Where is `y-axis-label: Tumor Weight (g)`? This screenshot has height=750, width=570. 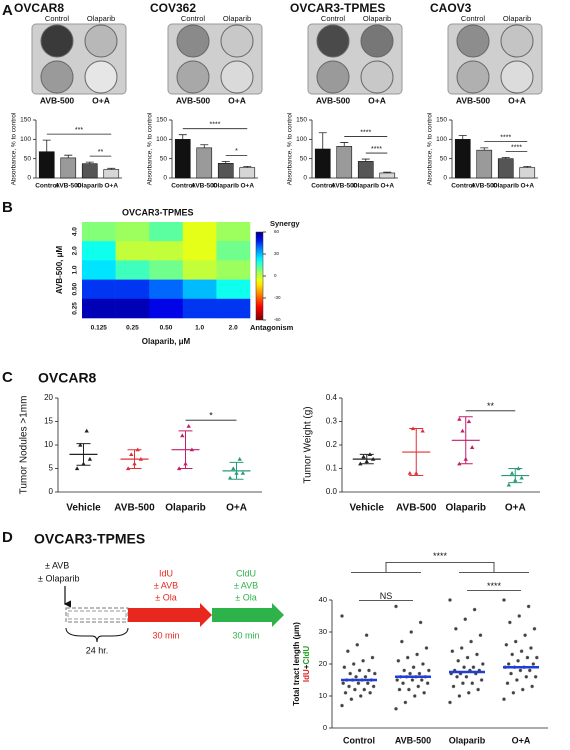 y-axis-label: Tumor Weight (g) is located at coordinates (308, 444).